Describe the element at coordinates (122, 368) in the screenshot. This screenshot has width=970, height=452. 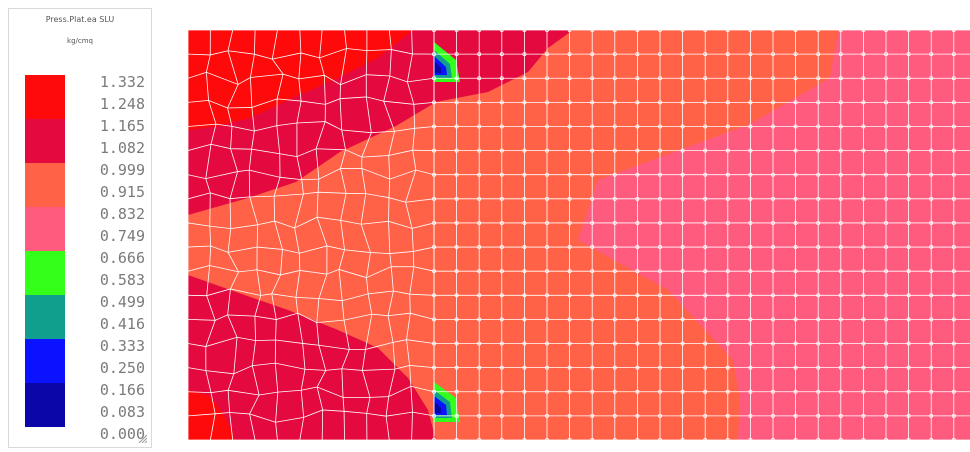
I see `scale-value: 0.250` at that location.